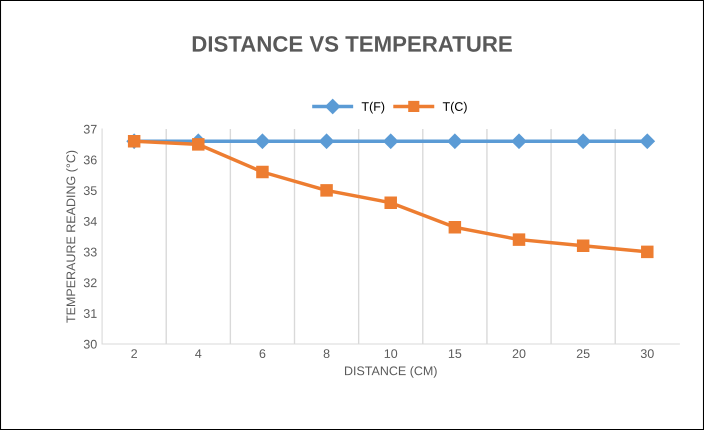 The width and height of the screenshot is (704, 430). What do you see at coordinates (263, 353) in the screenshot?
I see `x-tick-label: 6` at bounding box center [263, 353].